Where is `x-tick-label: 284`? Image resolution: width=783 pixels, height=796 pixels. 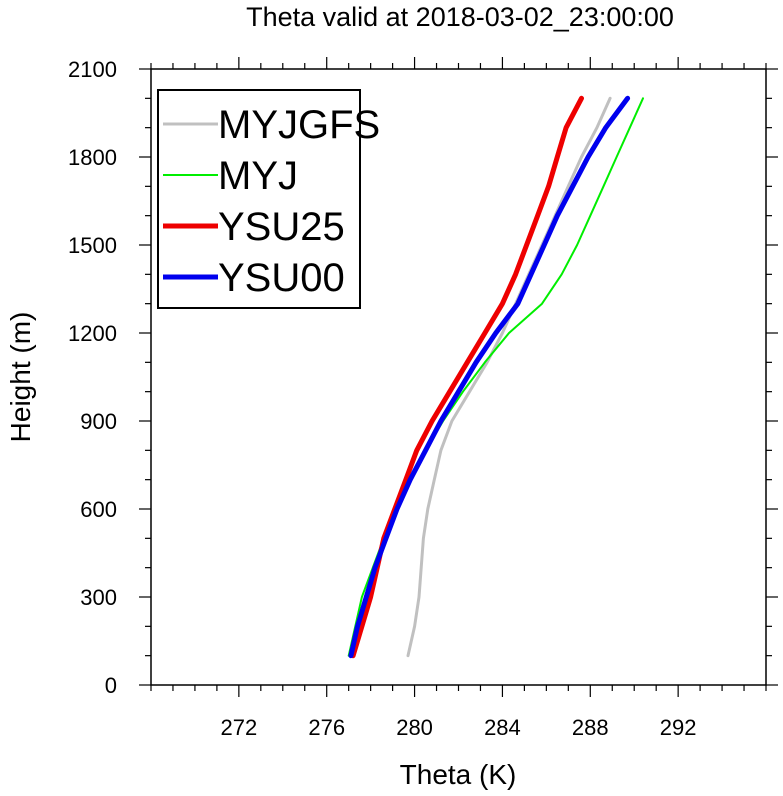
x-tick-label: 284 is located at coordinates (502, 727).